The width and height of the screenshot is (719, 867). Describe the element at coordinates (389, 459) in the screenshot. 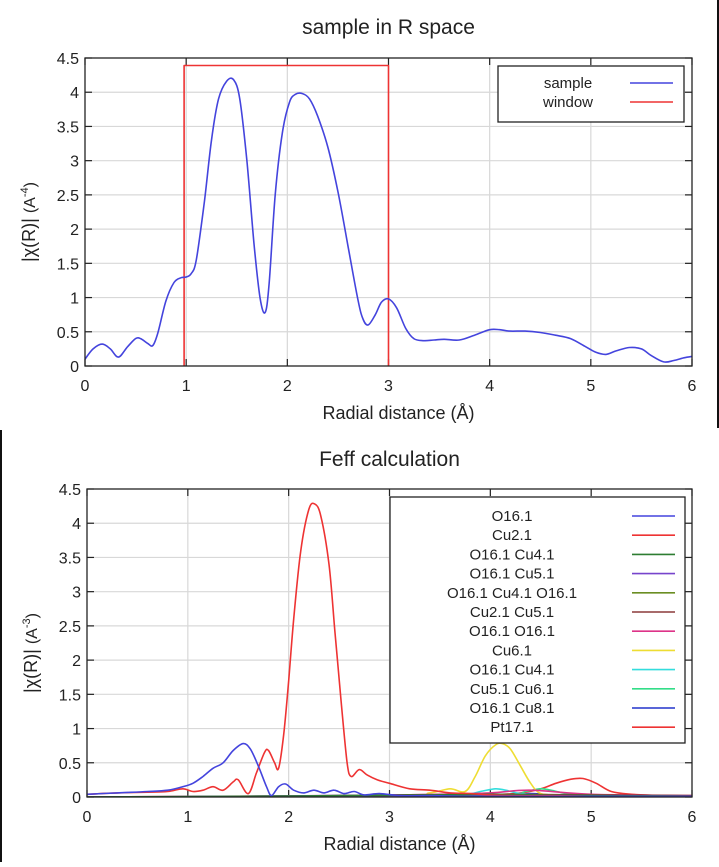

I see `chart-title: Feff calculation` at that location.